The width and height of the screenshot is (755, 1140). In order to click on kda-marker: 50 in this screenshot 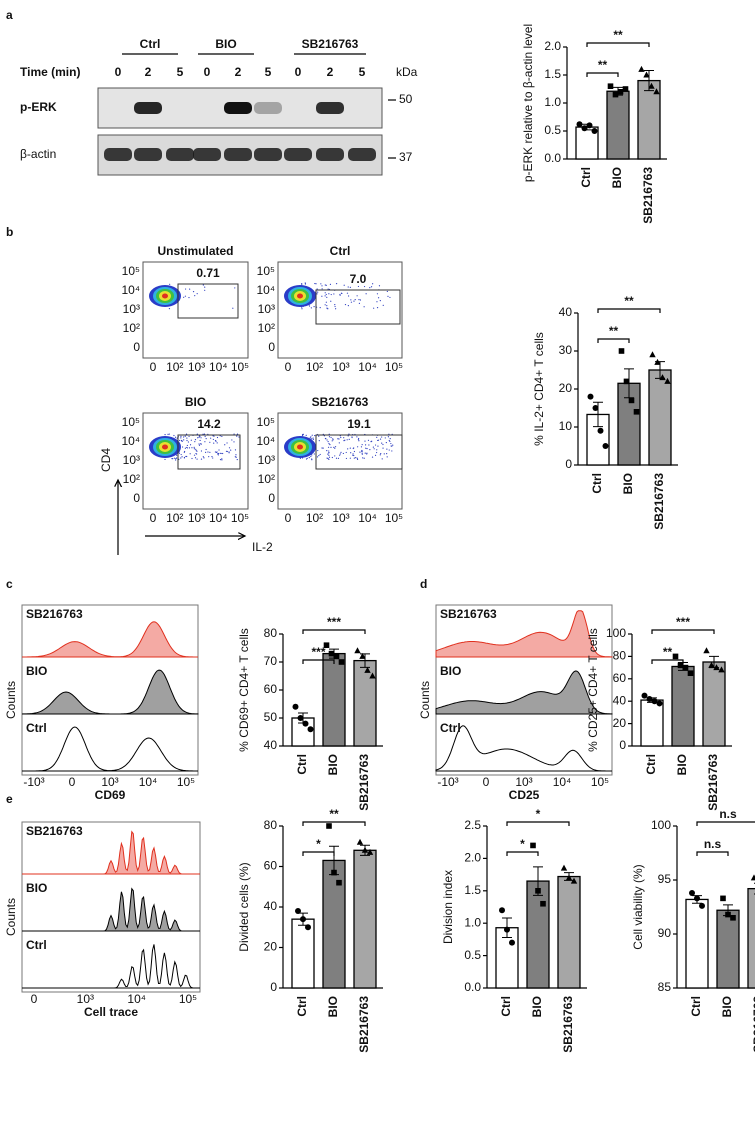, I will do `click(406, 99)`.